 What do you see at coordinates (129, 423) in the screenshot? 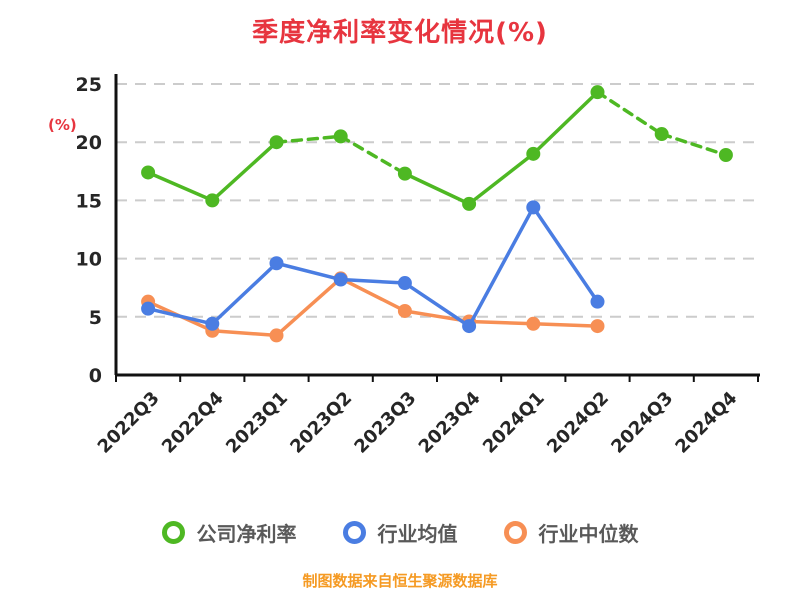
I see `x-tick-label: 2022Q3` at bounding box center [129, 423].